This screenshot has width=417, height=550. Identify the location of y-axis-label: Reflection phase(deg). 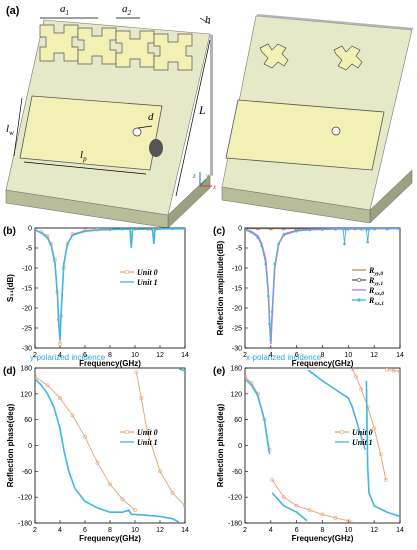
(10, 445).